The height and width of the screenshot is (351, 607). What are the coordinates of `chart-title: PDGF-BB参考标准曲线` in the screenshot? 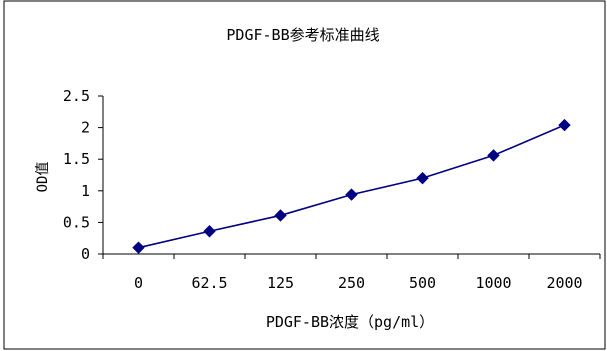 It's located at (302, 35).